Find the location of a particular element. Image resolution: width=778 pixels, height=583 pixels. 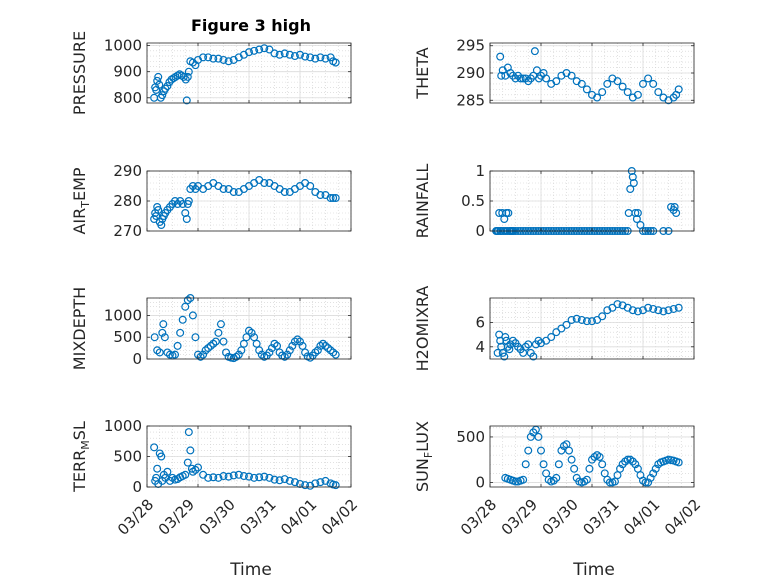

series-h2omixra is located at coordinates (588, 330).